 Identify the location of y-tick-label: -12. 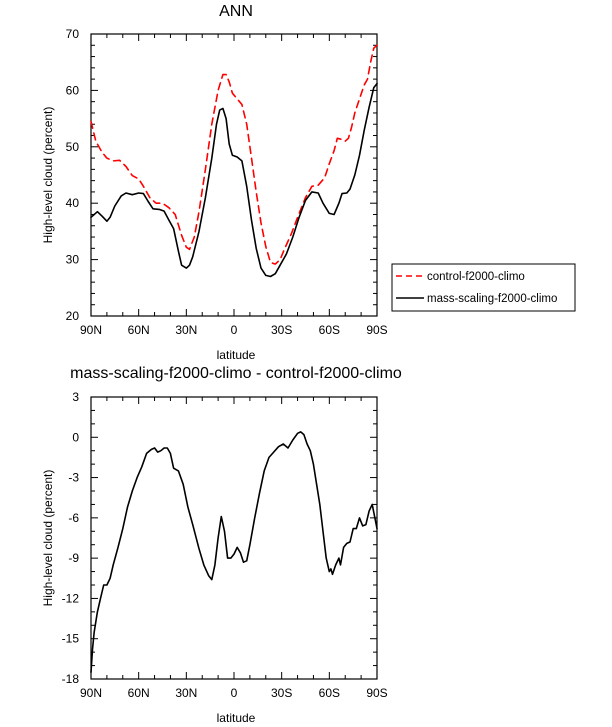
(71, 598).